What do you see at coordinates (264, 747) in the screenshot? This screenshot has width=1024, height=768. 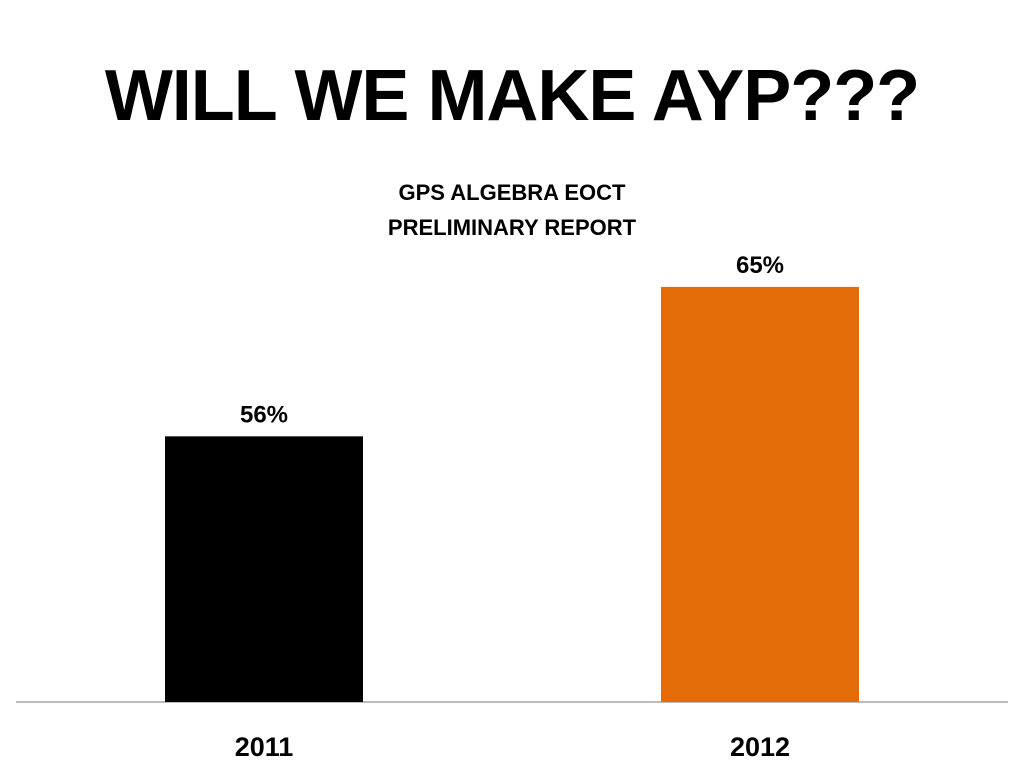 I see `category-label-2011: 2011` at bounding box center [264, 747].